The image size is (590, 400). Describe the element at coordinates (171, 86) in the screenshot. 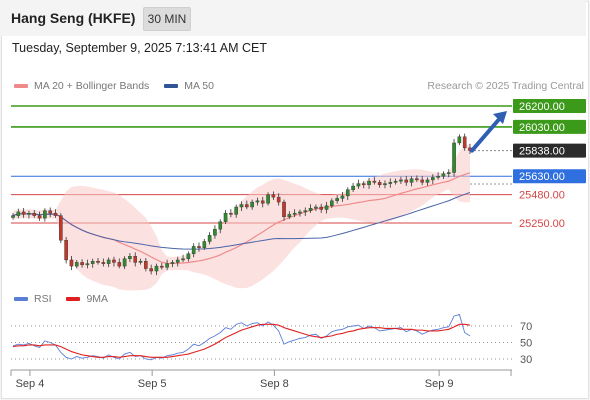

I see `legend-swatch-ma50` at that location.